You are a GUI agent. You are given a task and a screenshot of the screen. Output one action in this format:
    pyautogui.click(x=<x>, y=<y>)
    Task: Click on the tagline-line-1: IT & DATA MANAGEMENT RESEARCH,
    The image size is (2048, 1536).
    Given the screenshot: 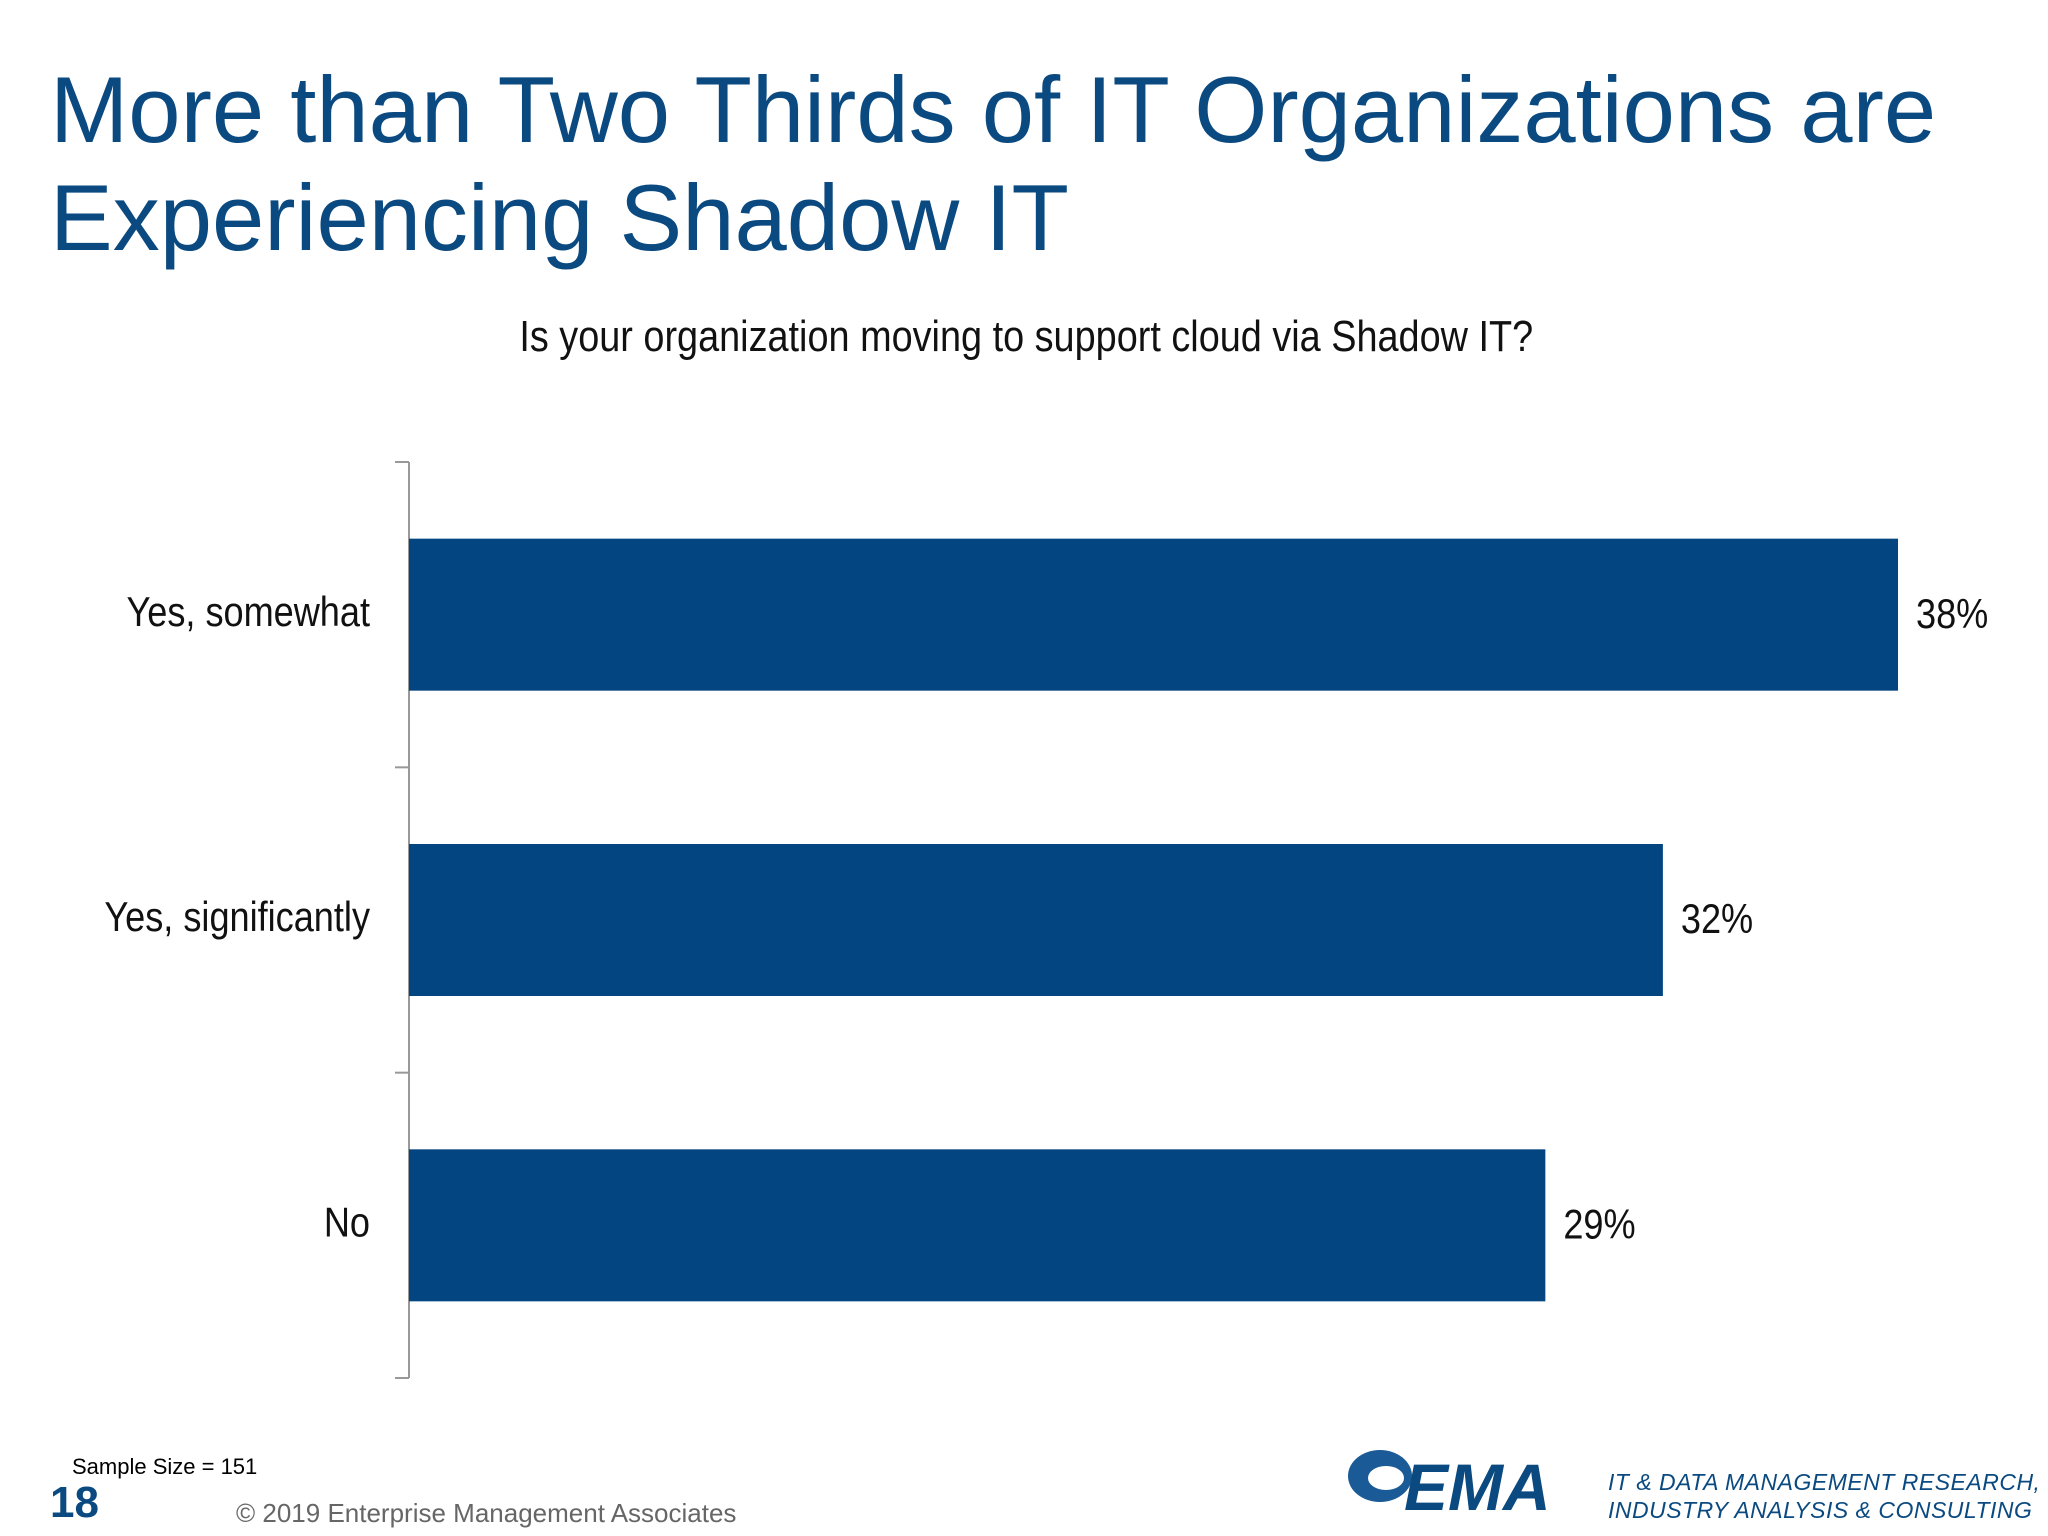 What is the action you would take?
    pyautogui.click(x=1824, y=1482)
    